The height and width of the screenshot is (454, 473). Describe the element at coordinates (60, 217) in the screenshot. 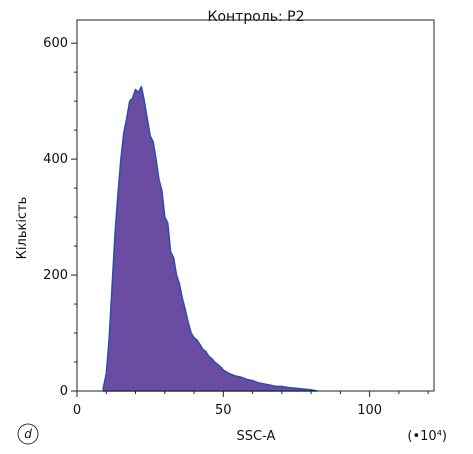

I see `y-axis: 0 200 400 600` at that location.